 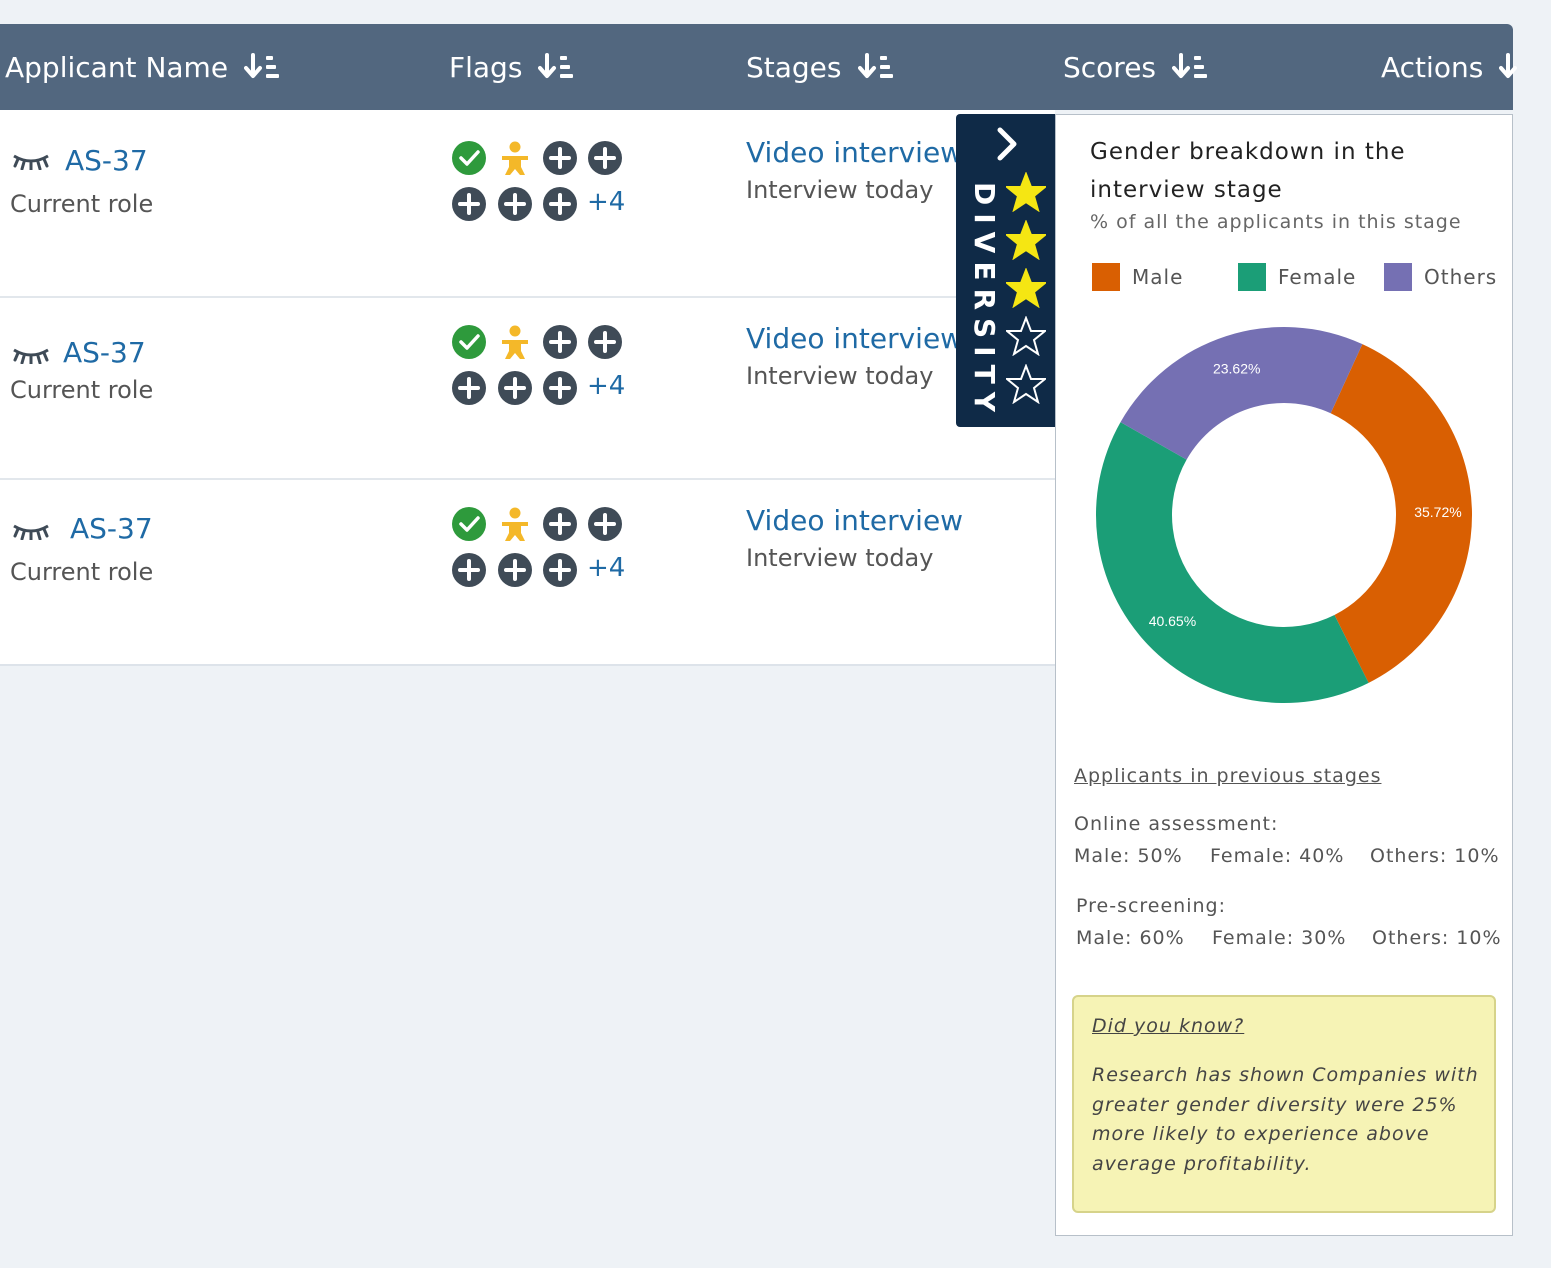 What do you see at coordinates (1168, 1026) in the screenshot?
I see `tip-heading: Did you know?` at bounding box center [1168, 1026].